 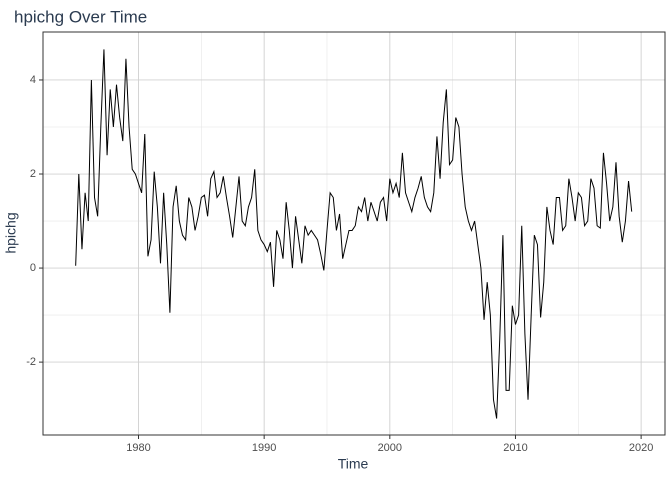 What do you see at coordinates (390, 448) in the screenshot?
I see `x-tick-label: 2000` at bounding box center [390, 448].